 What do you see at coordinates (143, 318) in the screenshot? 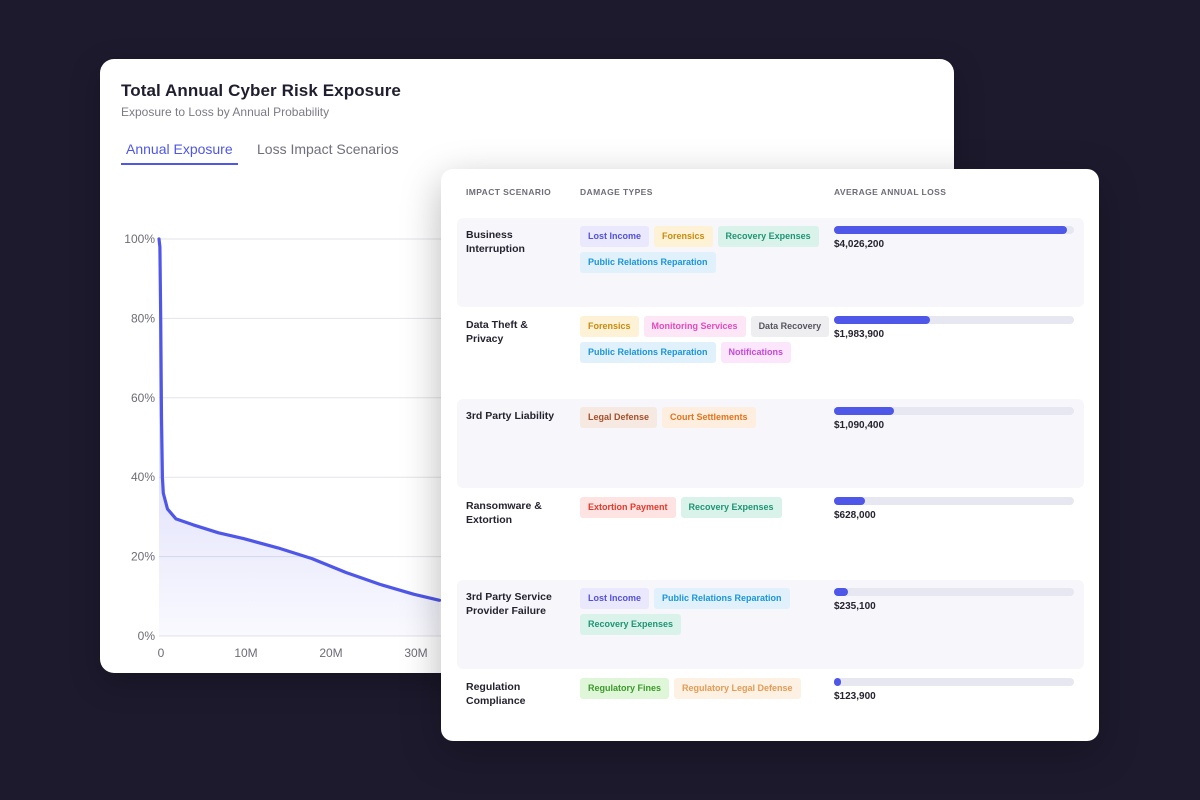
I see `y-tick-label: 80%` at bounding box center [143, 318].